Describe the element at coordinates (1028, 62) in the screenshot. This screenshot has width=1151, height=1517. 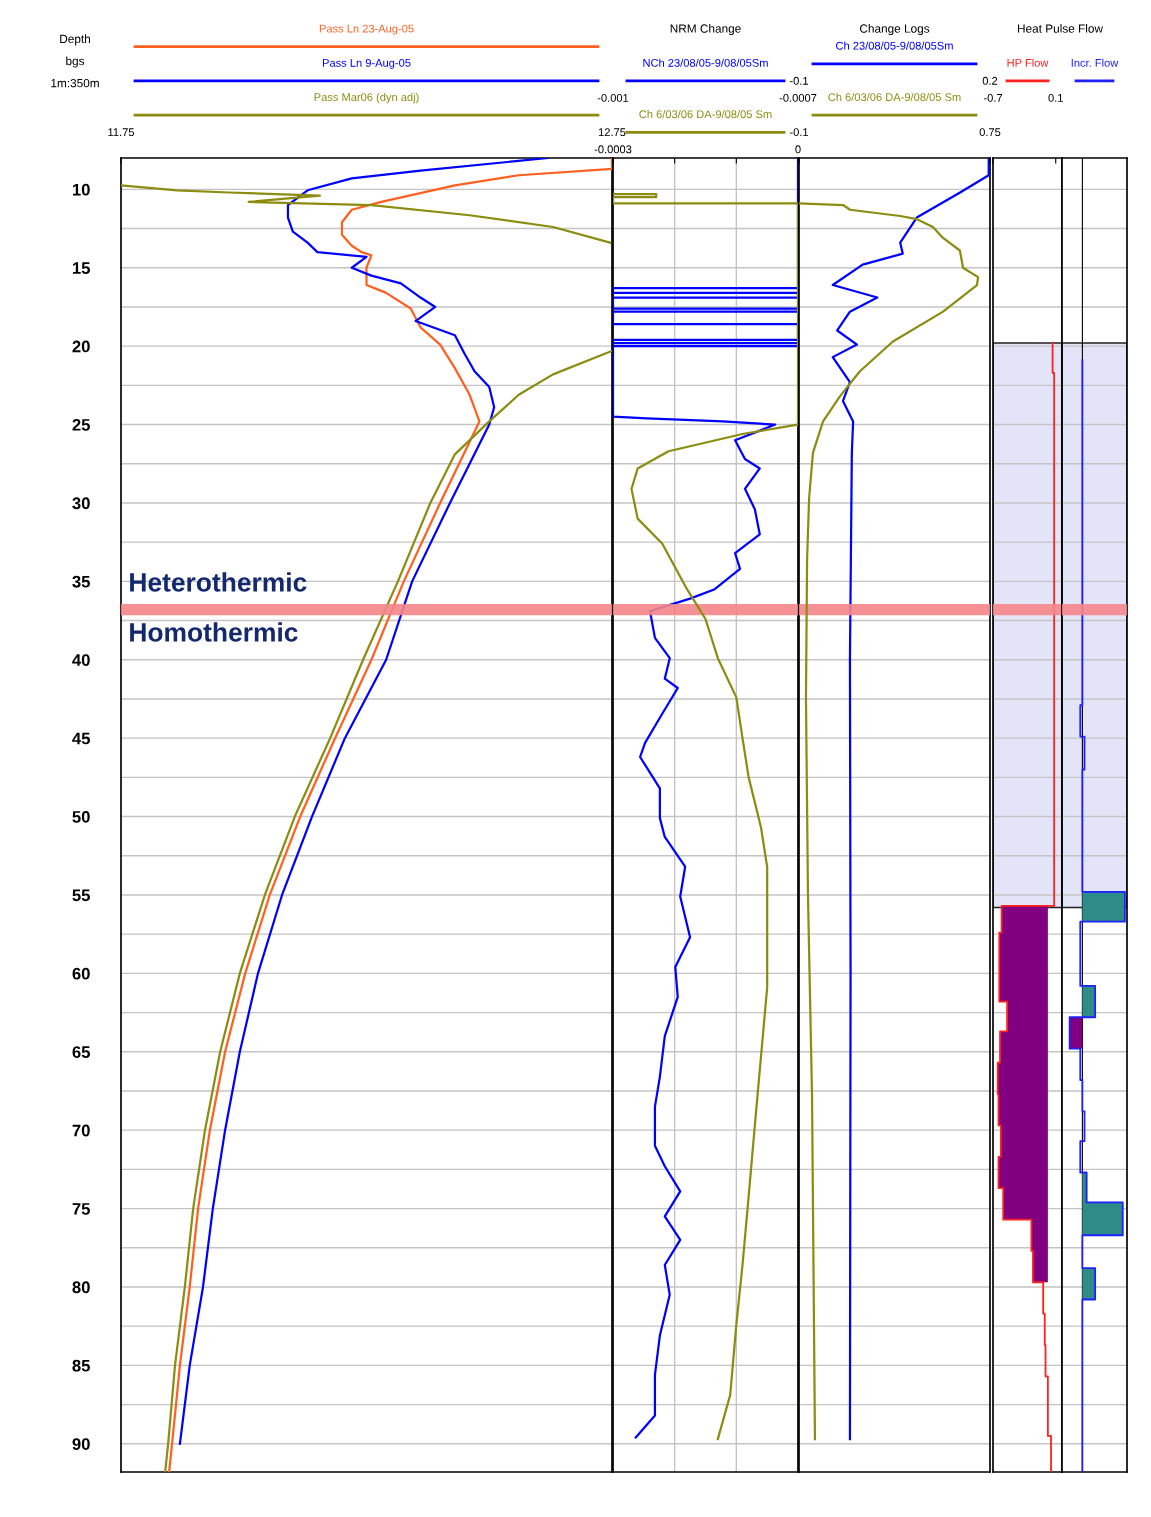
I see `text: HP Flow` at that location.